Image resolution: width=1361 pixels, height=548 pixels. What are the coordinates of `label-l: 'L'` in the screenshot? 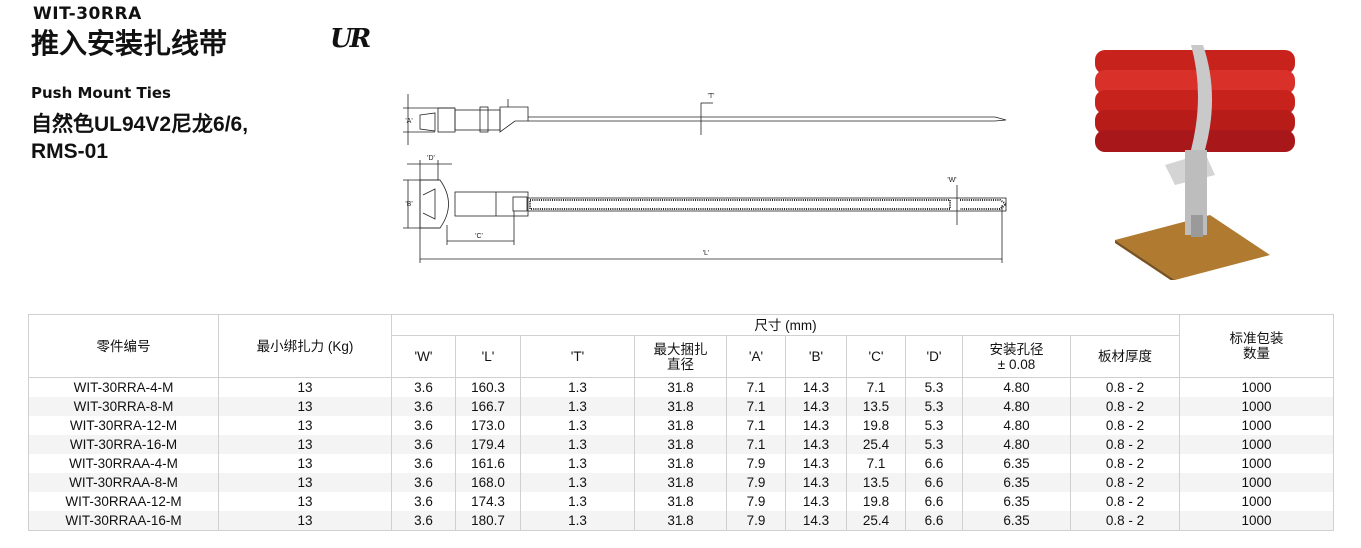 It's located at (706, 253).